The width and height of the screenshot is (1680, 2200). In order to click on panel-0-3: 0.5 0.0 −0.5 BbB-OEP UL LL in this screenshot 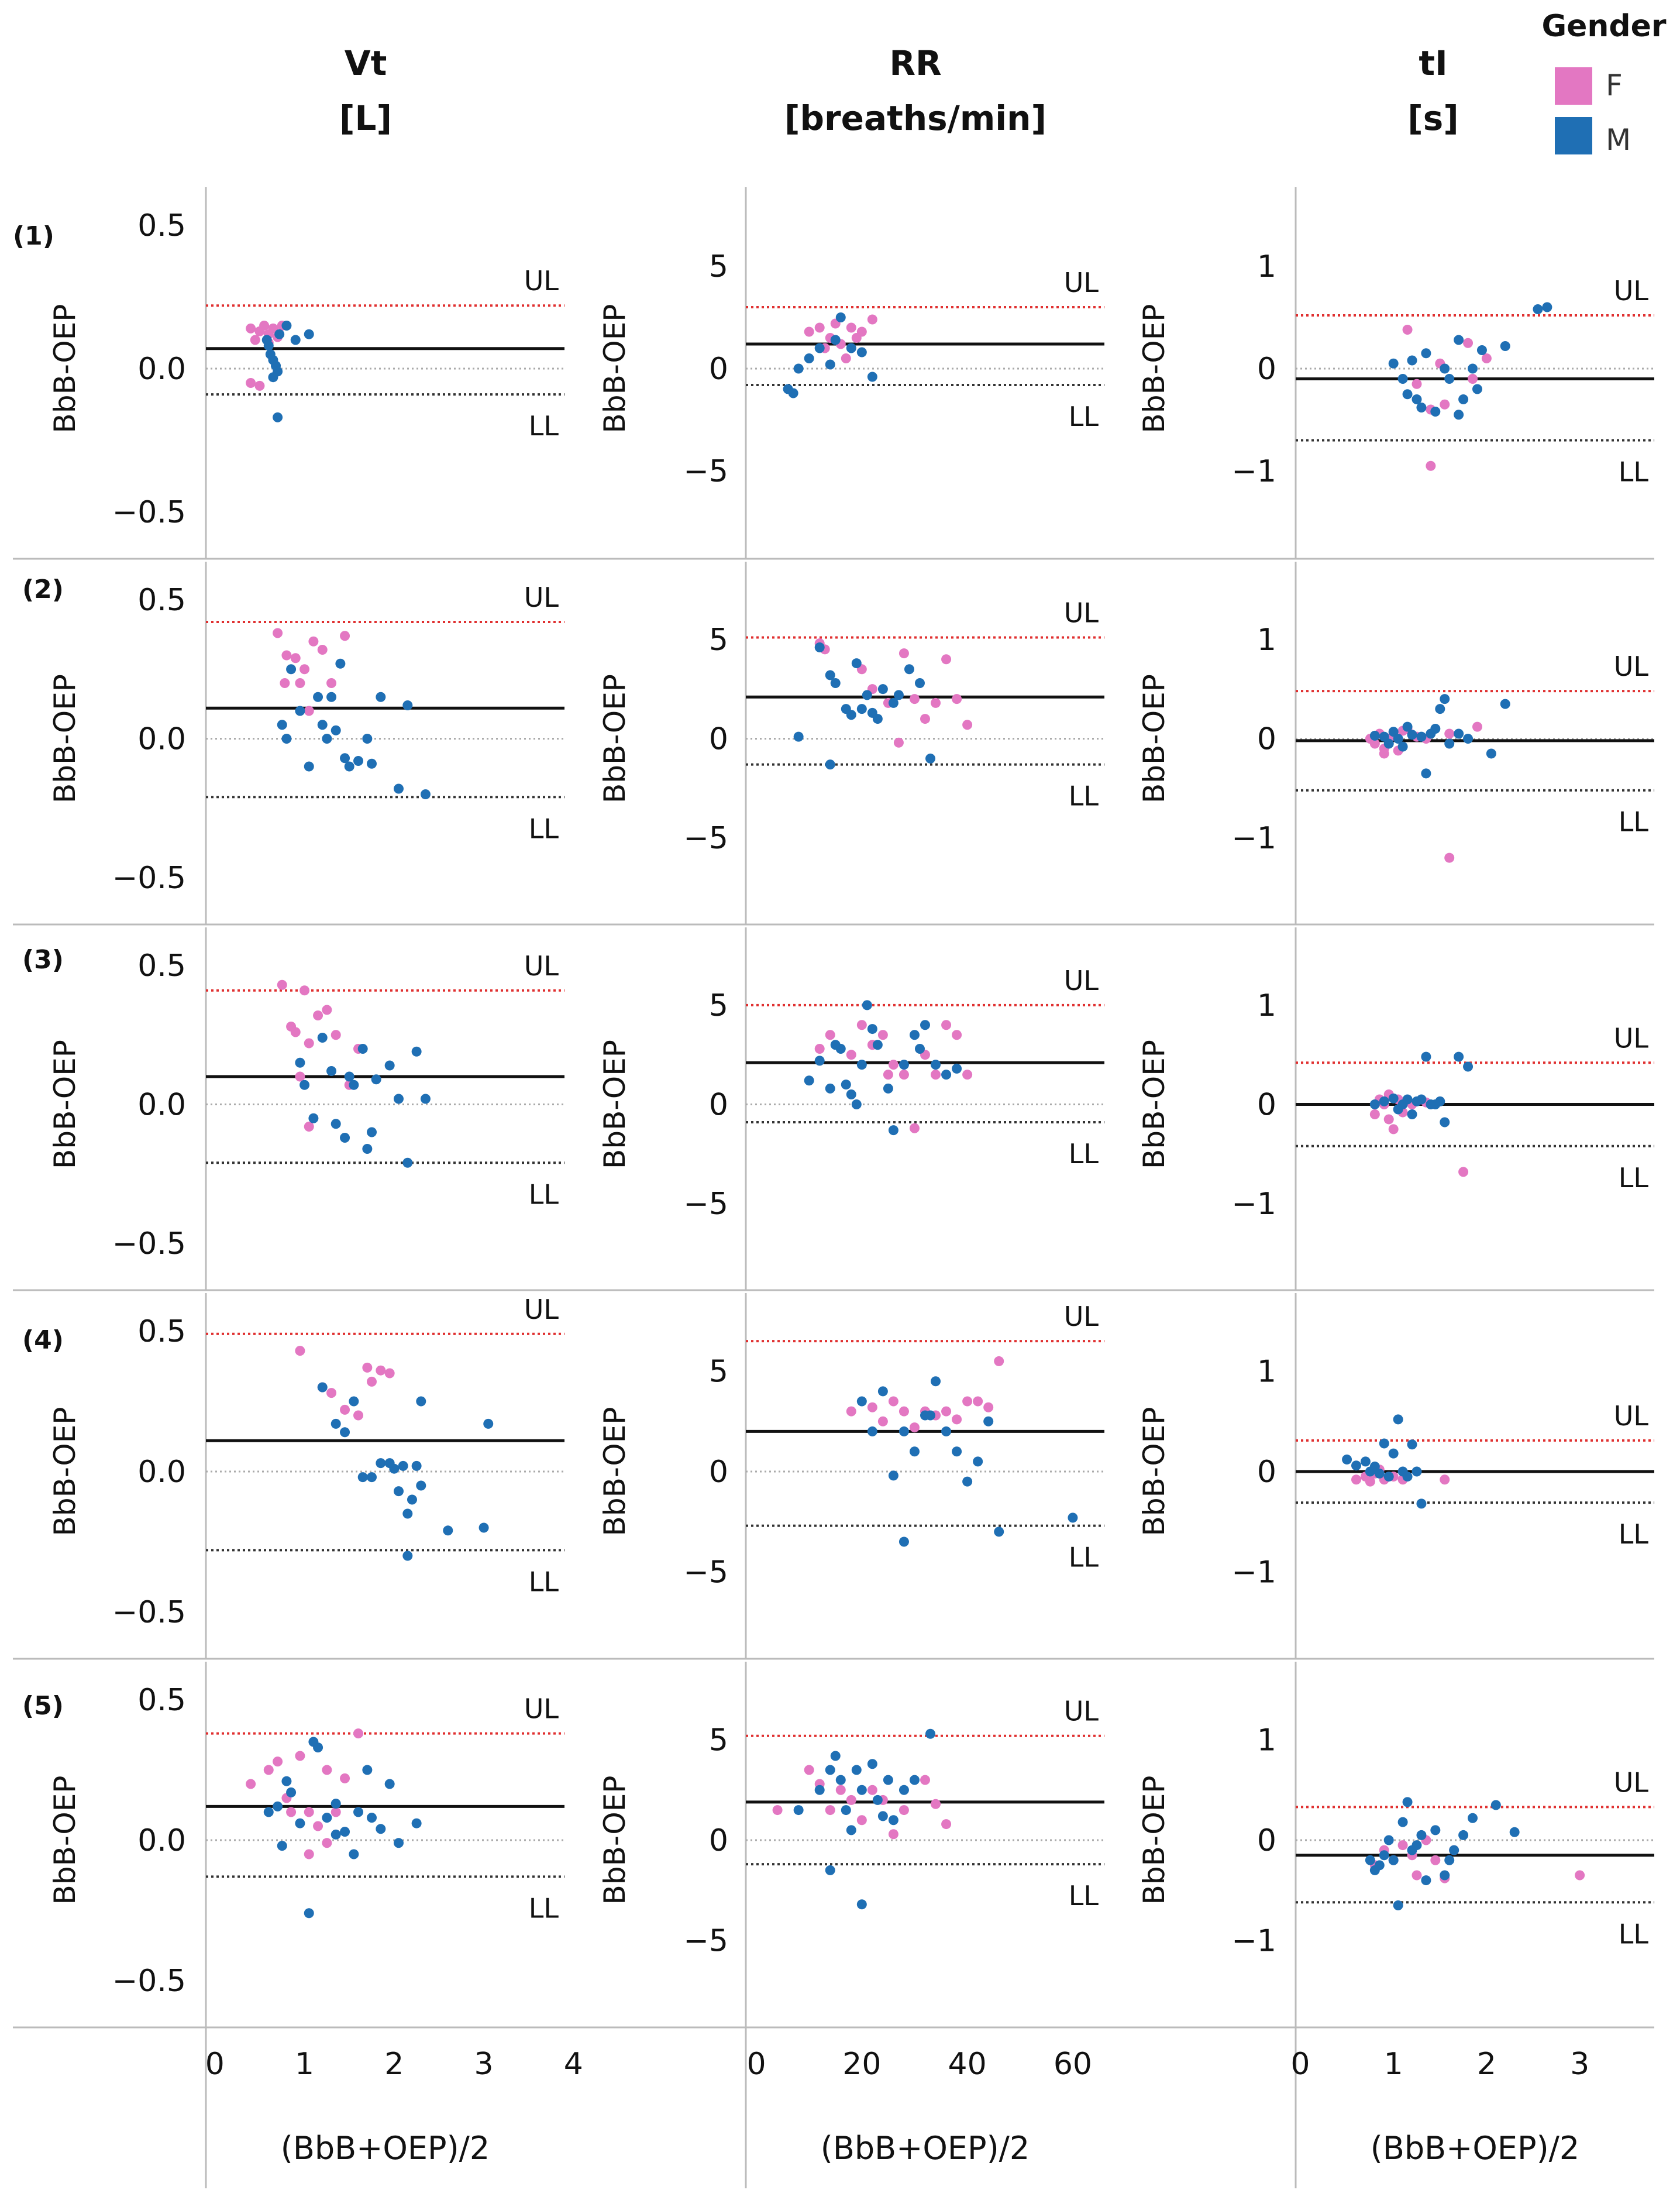, I will do `click(288, 1476)`.